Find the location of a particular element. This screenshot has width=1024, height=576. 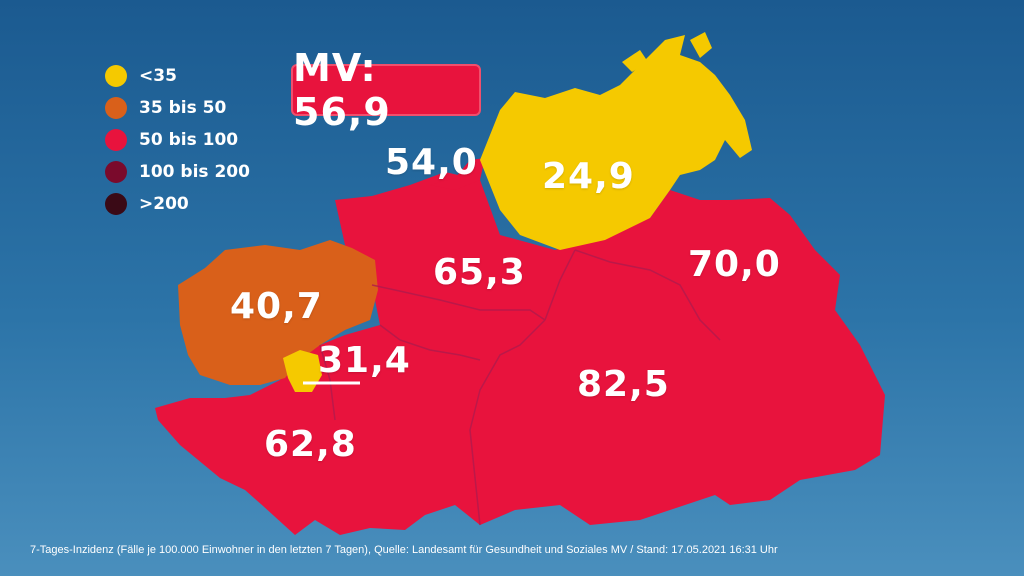

region-shape-wismar-coast is located at coordinates (457, 174).